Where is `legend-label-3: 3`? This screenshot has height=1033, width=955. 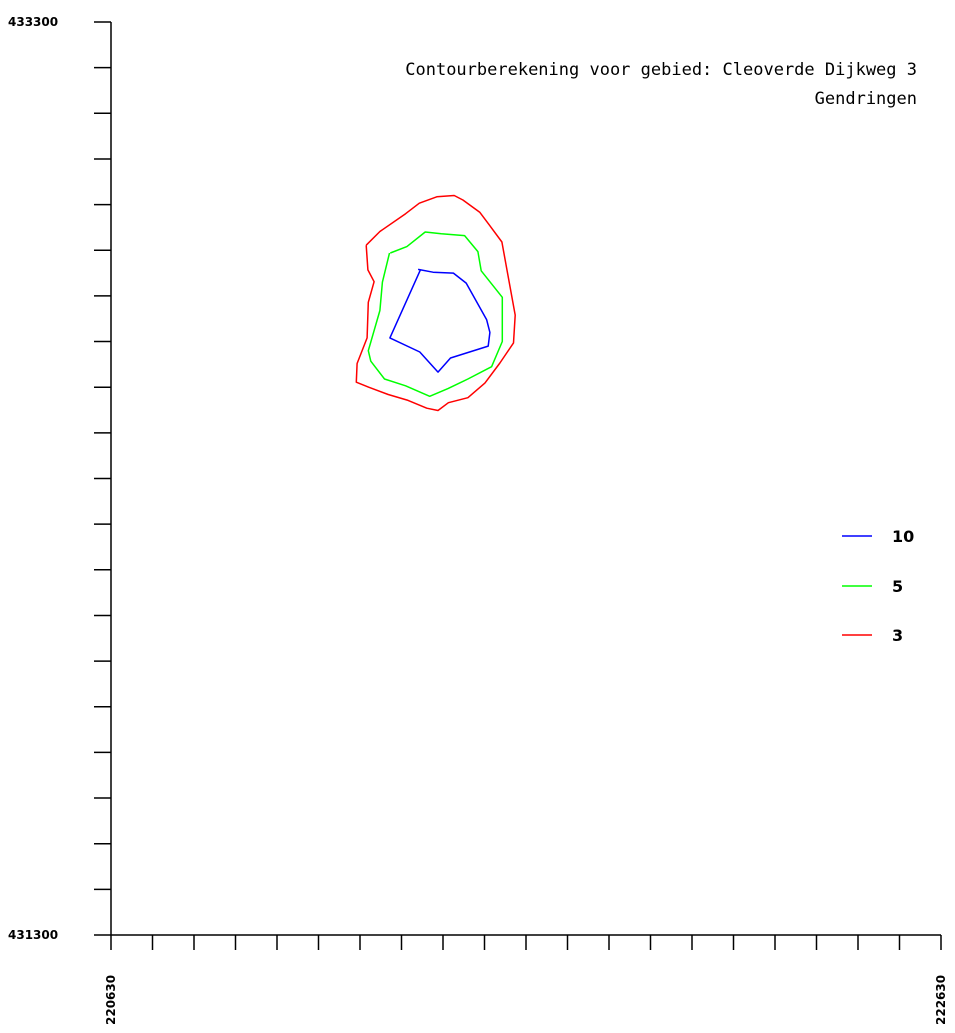 legend-label-3: 3 is located at coordinates (897, 635).